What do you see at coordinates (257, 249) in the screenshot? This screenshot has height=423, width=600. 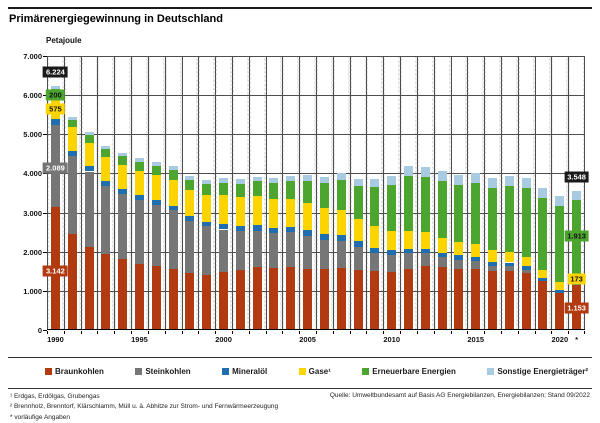 I see `bar-segment-2002-steinkohlen` at bounding box center [257, 249].